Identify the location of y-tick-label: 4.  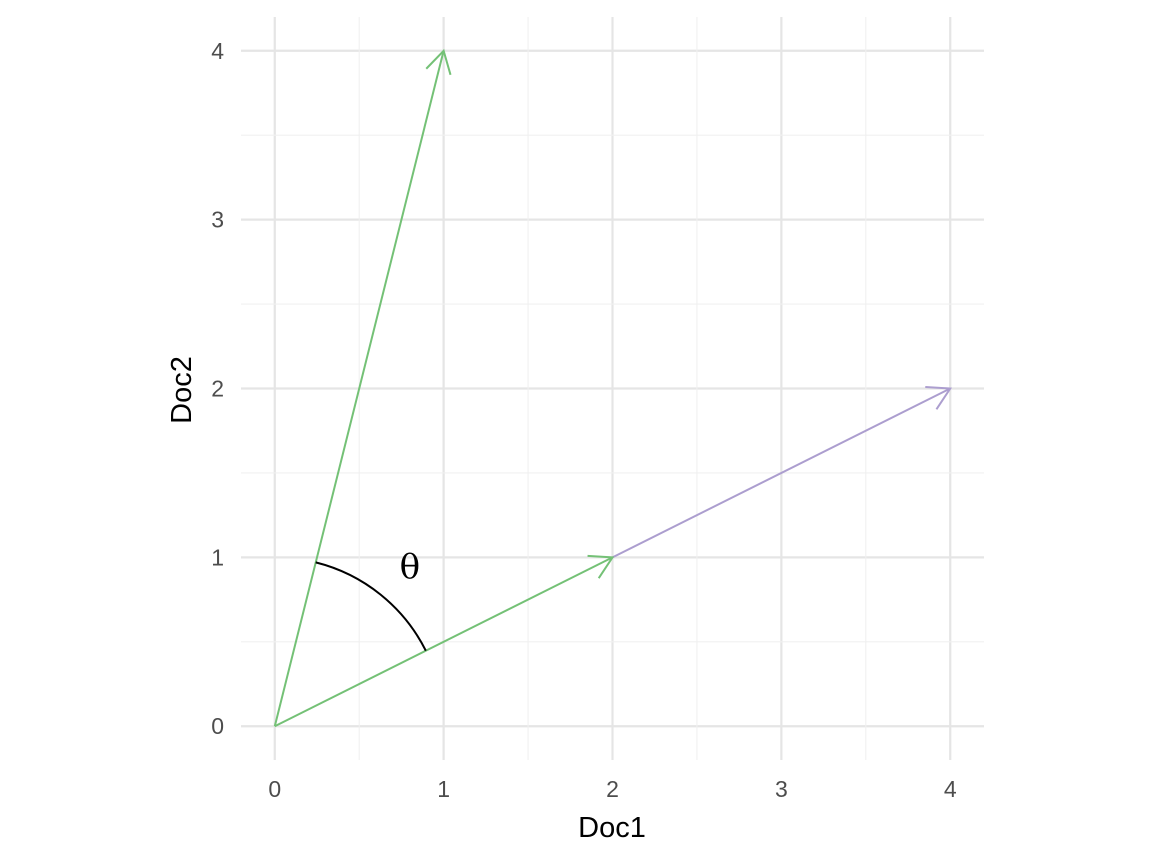
(217, 51).